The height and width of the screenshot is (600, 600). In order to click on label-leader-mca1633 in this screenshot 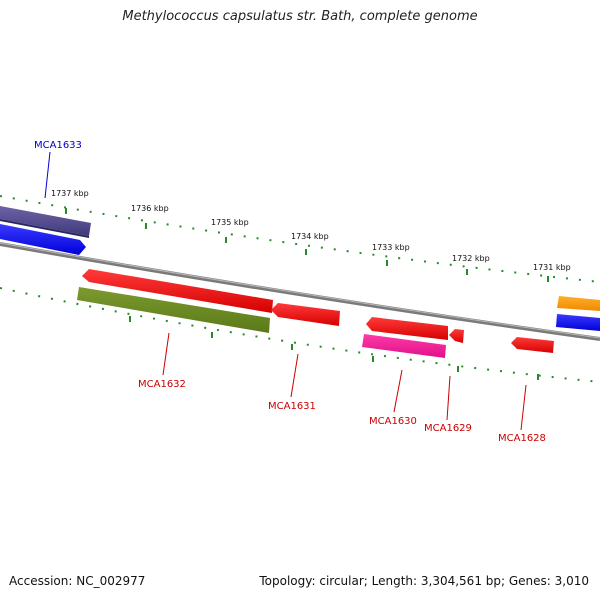, I will do `click(47, 175)`.